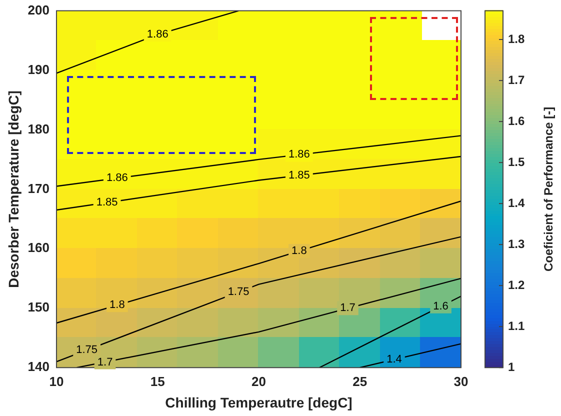 This screenshot has width=561, height=416. Describe the element at coordinates (517, 285) in the screenshot. I see `color-bar-label: 1.2` at that location.